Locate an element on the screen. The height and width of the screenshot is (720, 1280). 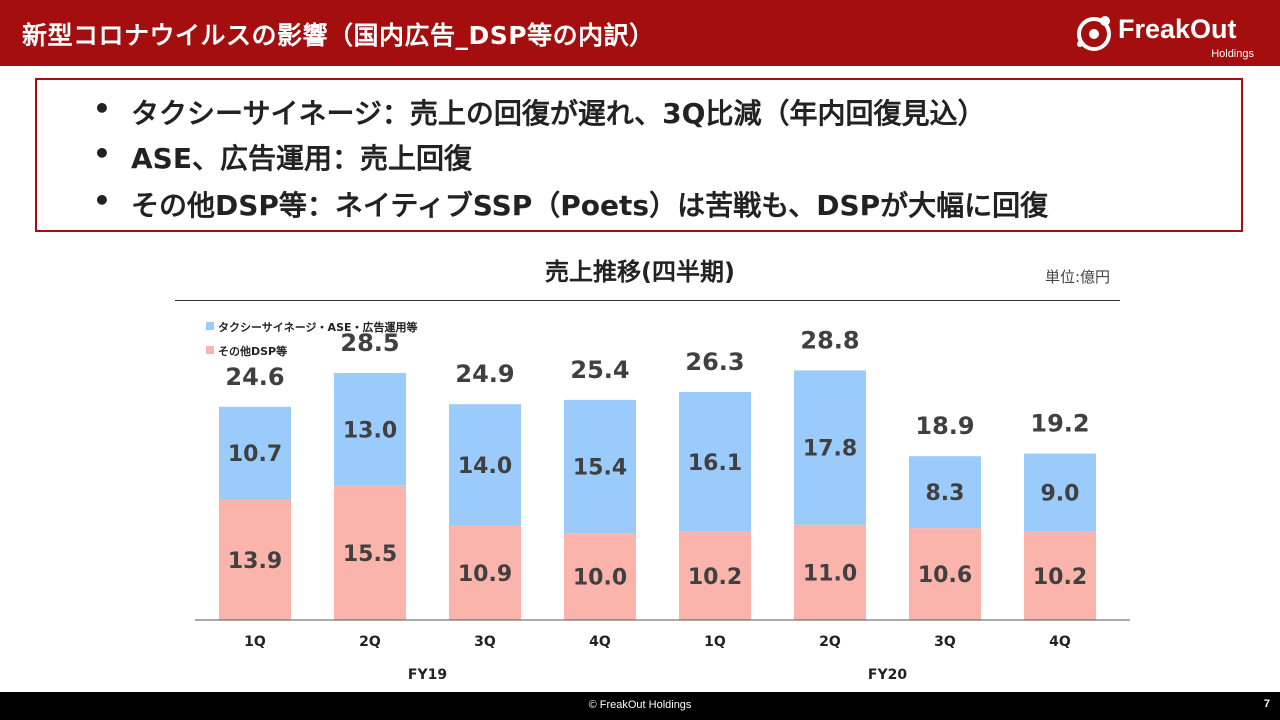
total-label: 25.4 is located at coordinates (599, 370).